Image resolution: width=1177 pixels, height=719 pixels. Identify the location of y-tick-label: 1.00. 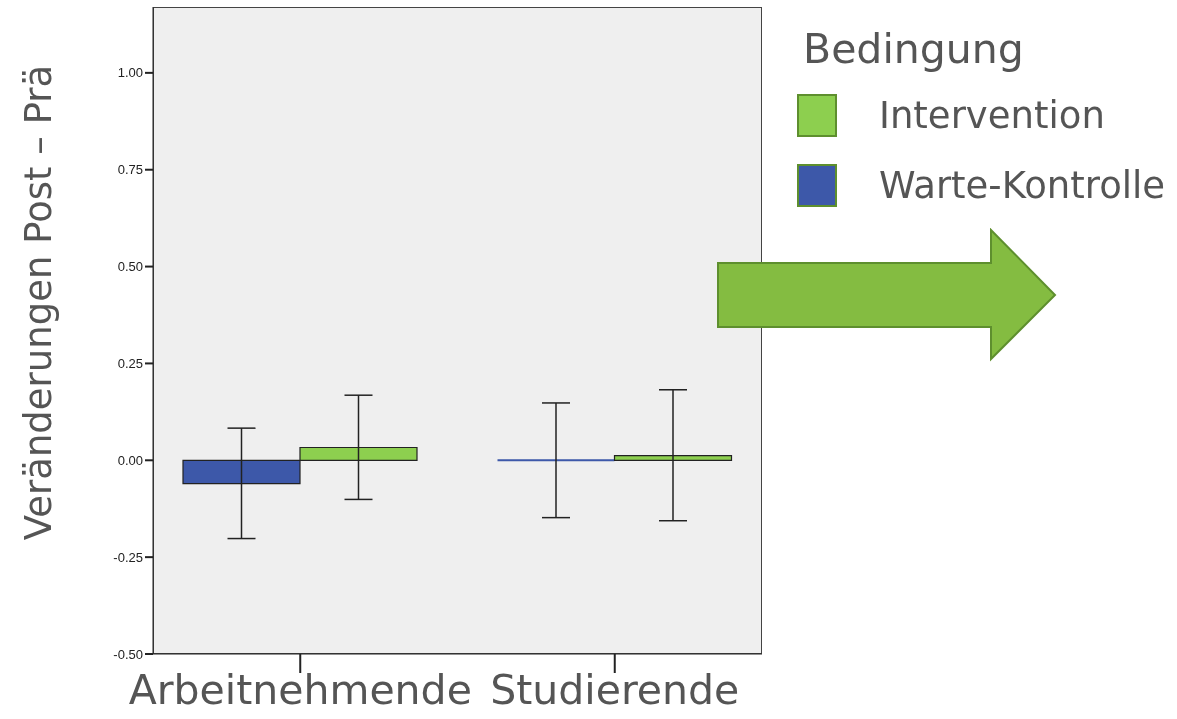
(130, 73).